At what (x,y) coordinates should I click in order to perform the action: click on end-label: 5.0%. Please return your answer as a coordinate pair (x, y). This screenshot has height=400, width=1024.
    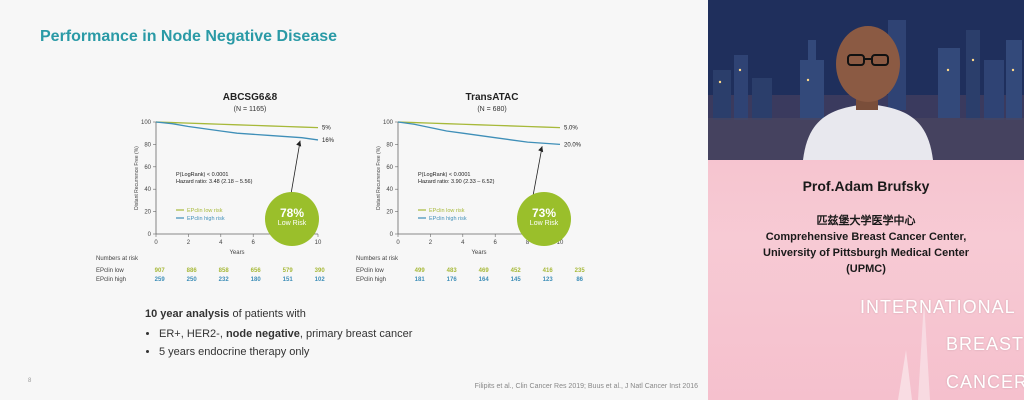
    Looking at the image, I should click on (571, 129).